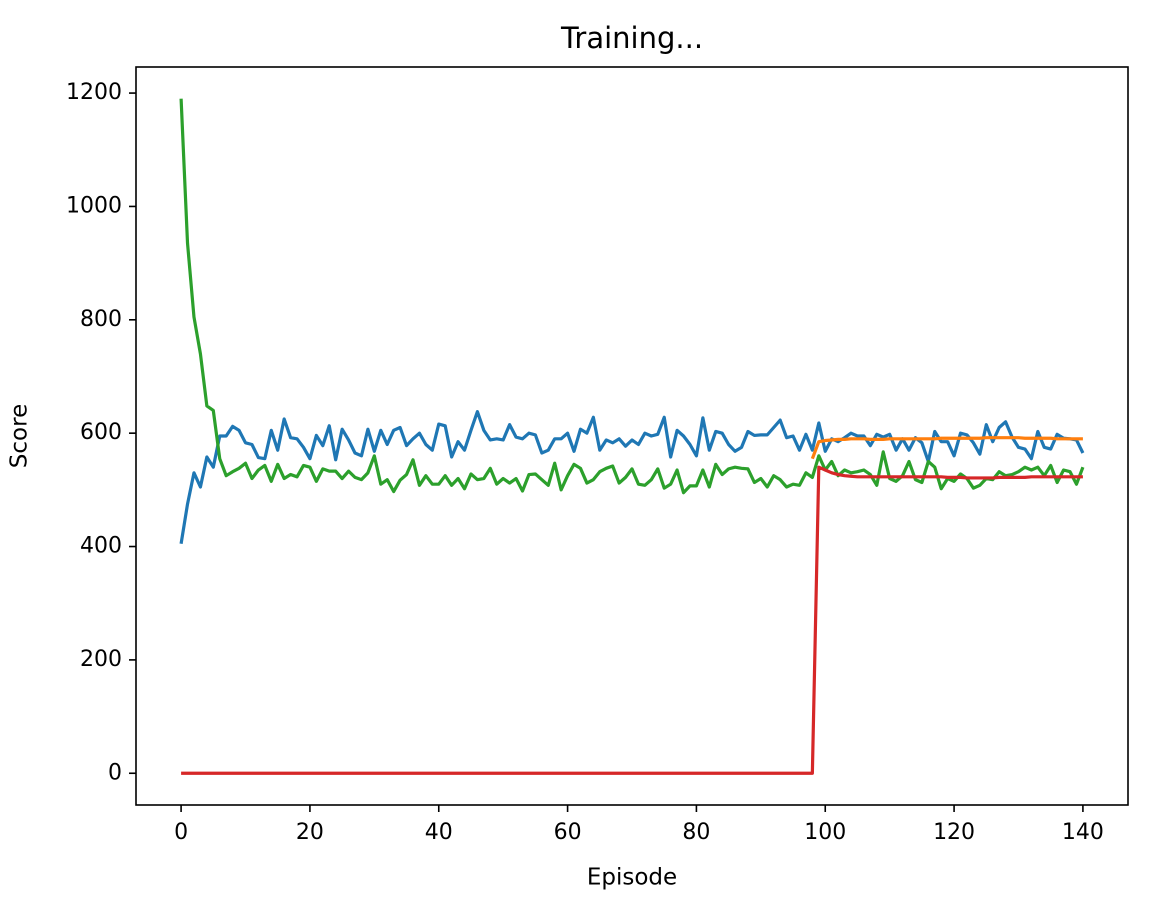 The width and height of the screenshot is (1156, 904). Describe the element at coordinates (181, 832) in the screenshot. I see `x-tick-label: 0` at that location.